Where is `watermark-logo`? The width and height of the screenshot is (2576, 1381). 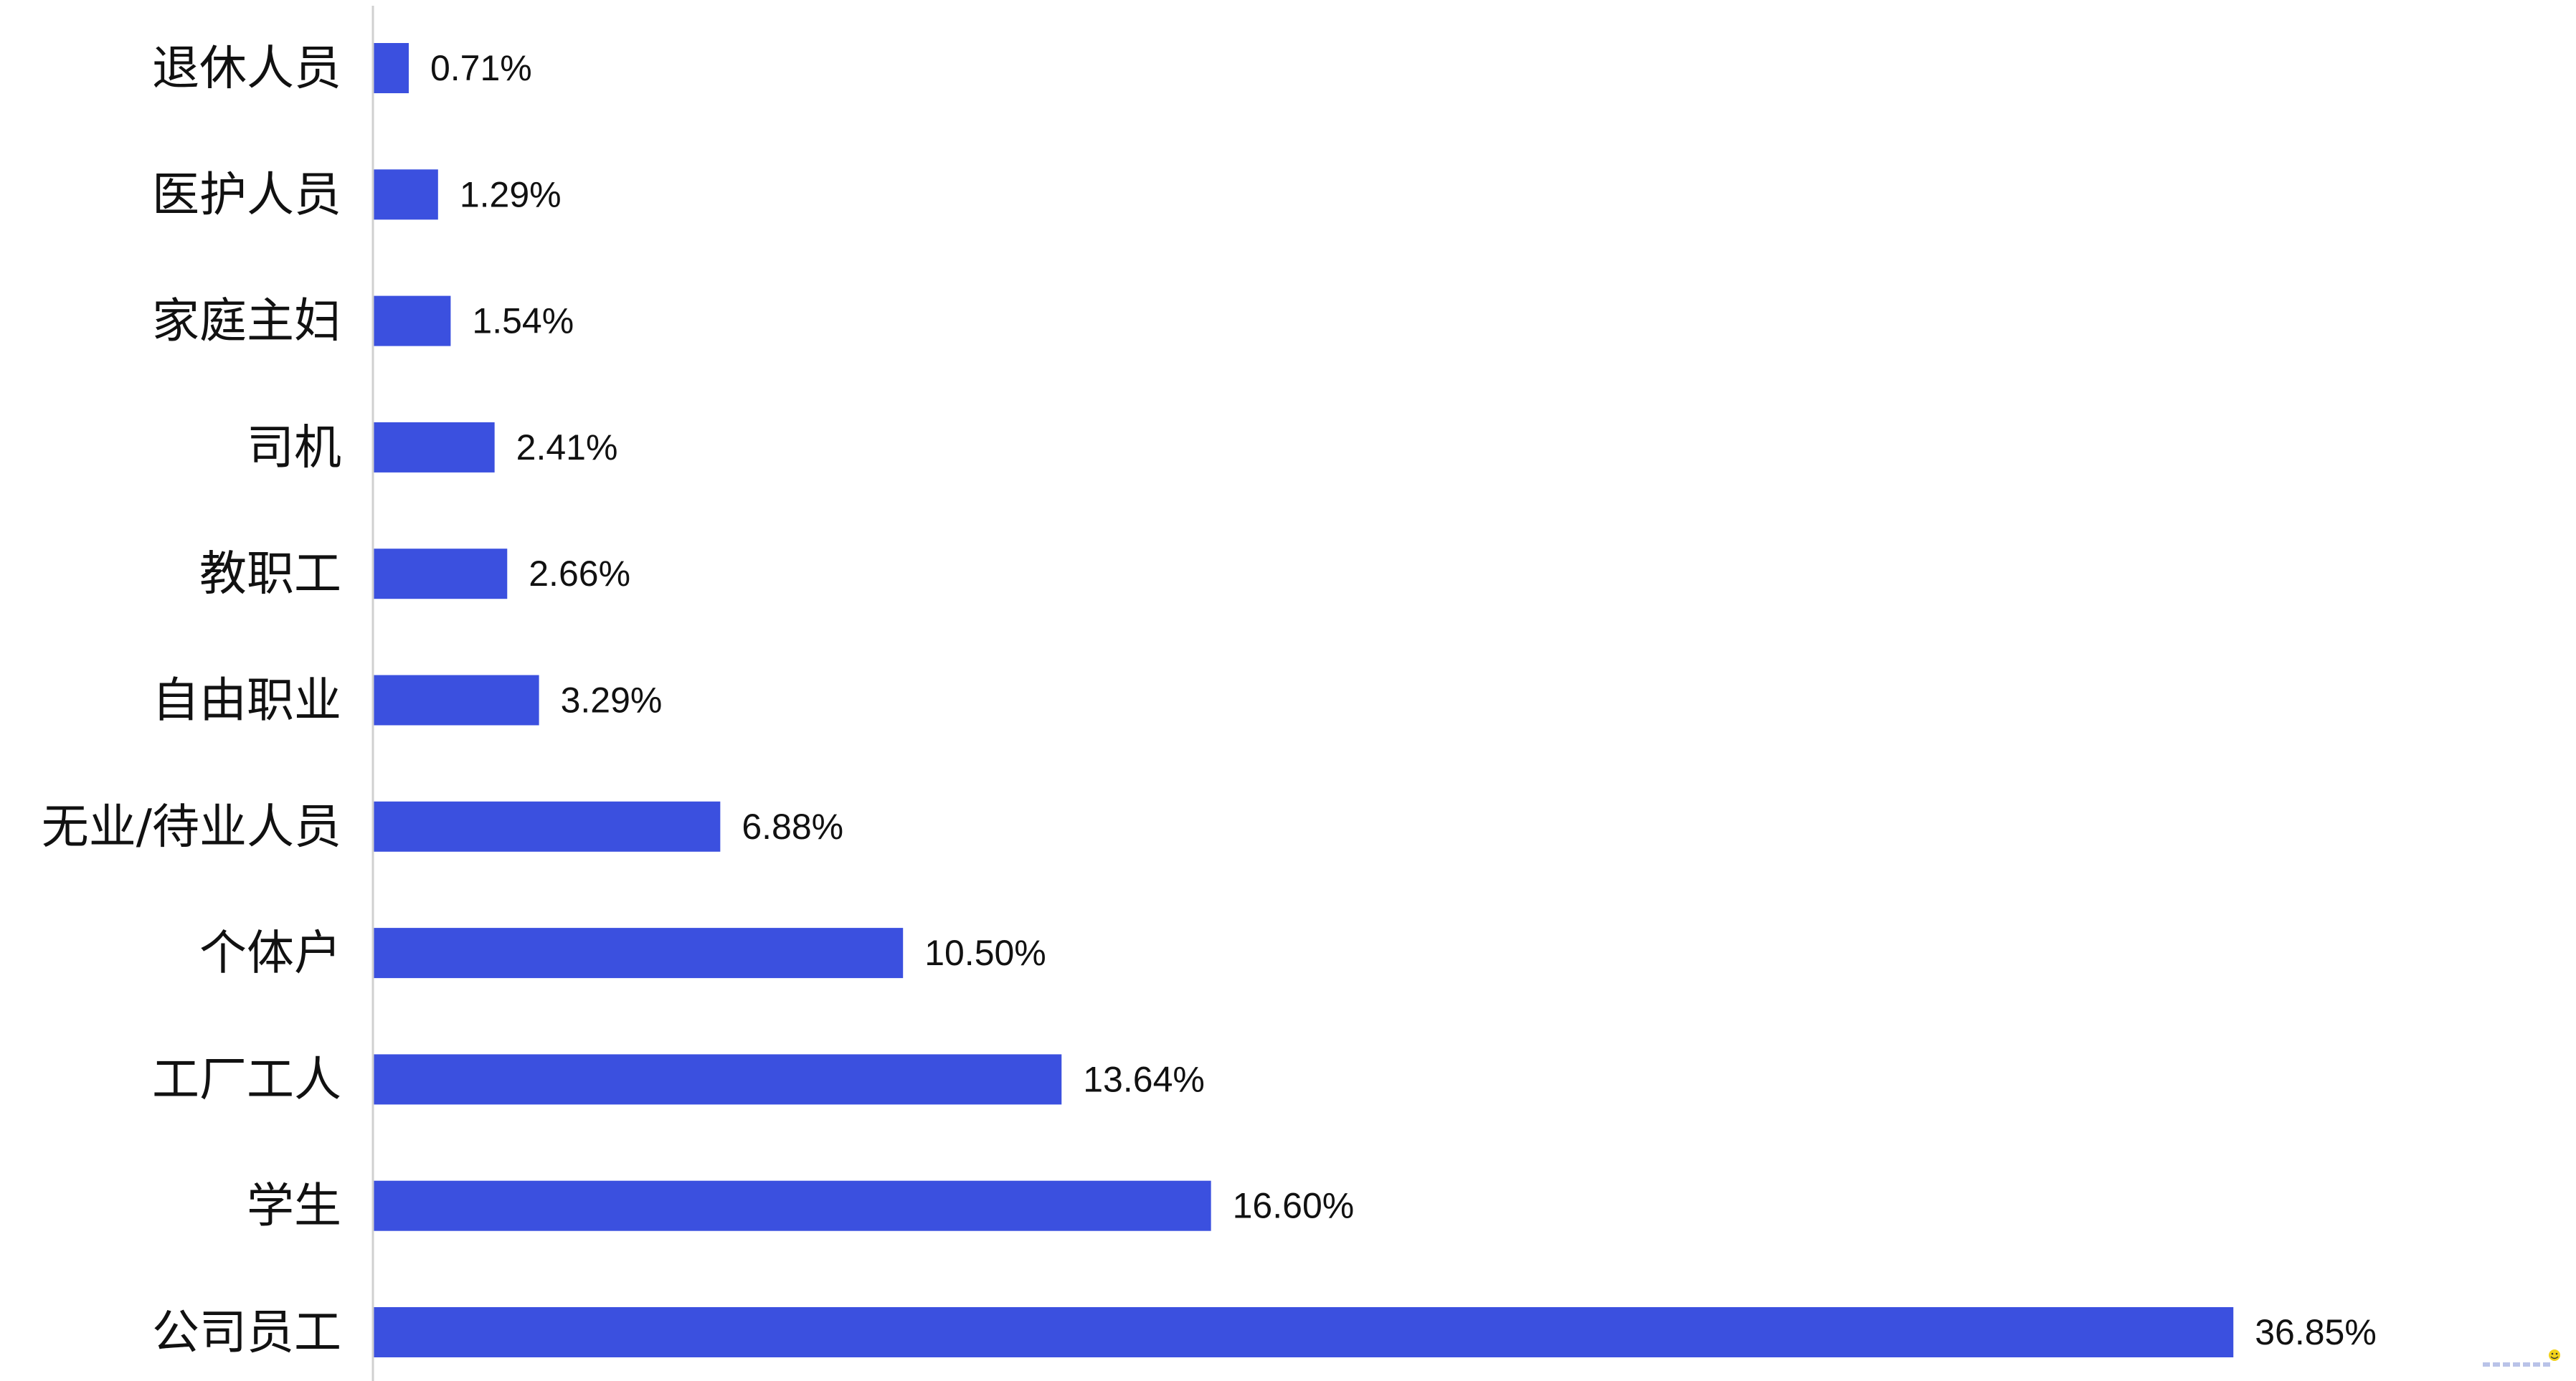
watermark-logo is located at coordinates (2521, 1358).